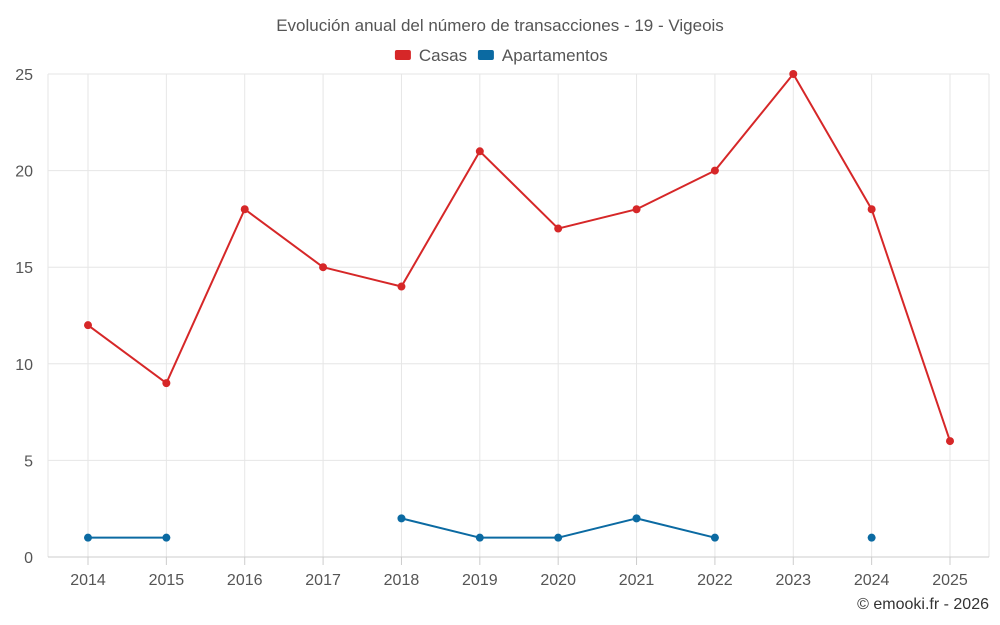  What do you see at coordinates (24, 75) in the screenshot?
I see `y-tick-label: 25` at bounding box center [24, 75].